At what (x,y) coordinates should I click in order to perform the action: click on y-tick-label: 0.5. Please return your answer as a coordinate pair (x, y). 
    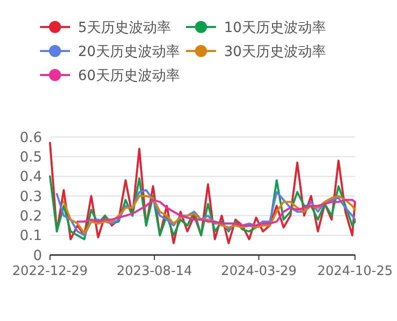
    Looking at the image, I should click on (31, 158).